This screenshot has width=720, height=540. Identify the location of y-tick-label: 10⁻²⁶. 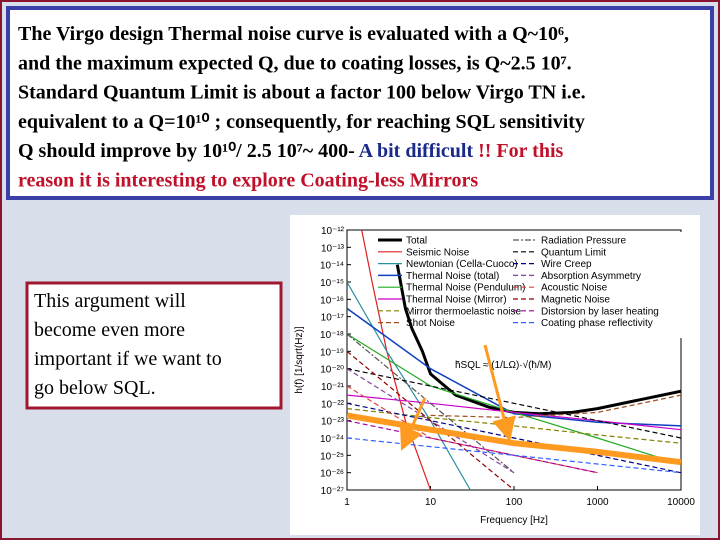
(332, 474).